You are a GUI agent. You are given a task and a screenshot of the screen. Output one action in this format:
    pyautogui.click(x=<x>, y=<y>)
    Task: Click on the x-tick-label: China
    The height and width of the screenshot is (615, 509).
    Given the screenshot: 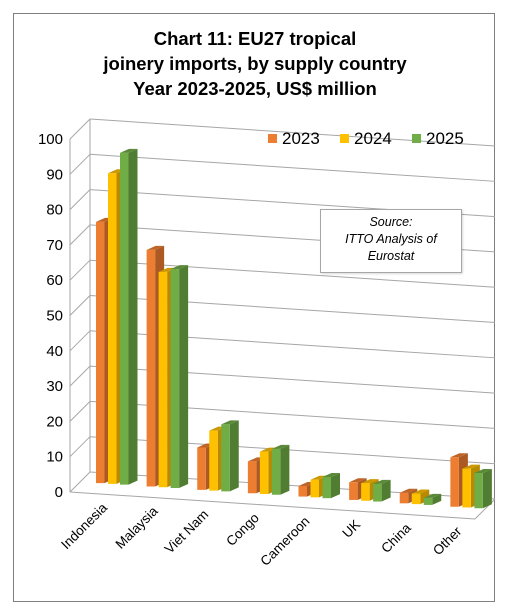 What is the action you would take?
    pyautogui.click(x=396, y=538)
    